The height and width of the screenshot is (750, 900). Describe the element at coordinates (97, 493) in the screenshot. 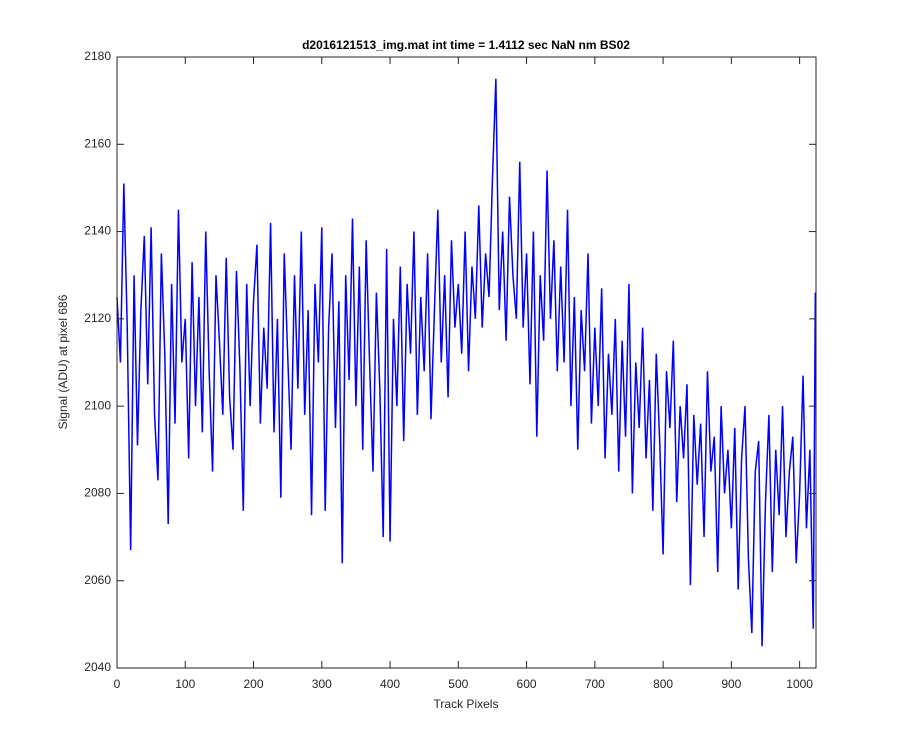

I see `y-tick-label: 2080` at that location.